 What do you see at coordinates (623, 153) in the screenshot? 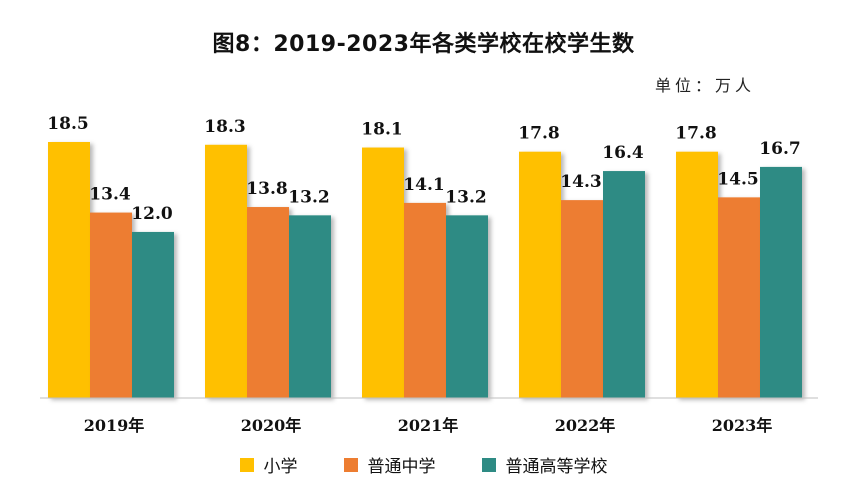
I see `data-label-3-4: 16.4` at bounding box center [623, 153].